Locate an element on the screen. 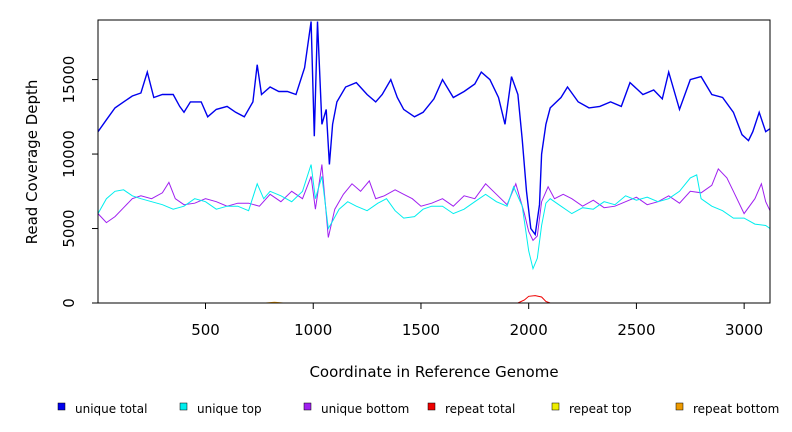 This screenshot has height=432, width=792. y-axis-label: Read Coverage Depth is located at coordinates (32, 162).